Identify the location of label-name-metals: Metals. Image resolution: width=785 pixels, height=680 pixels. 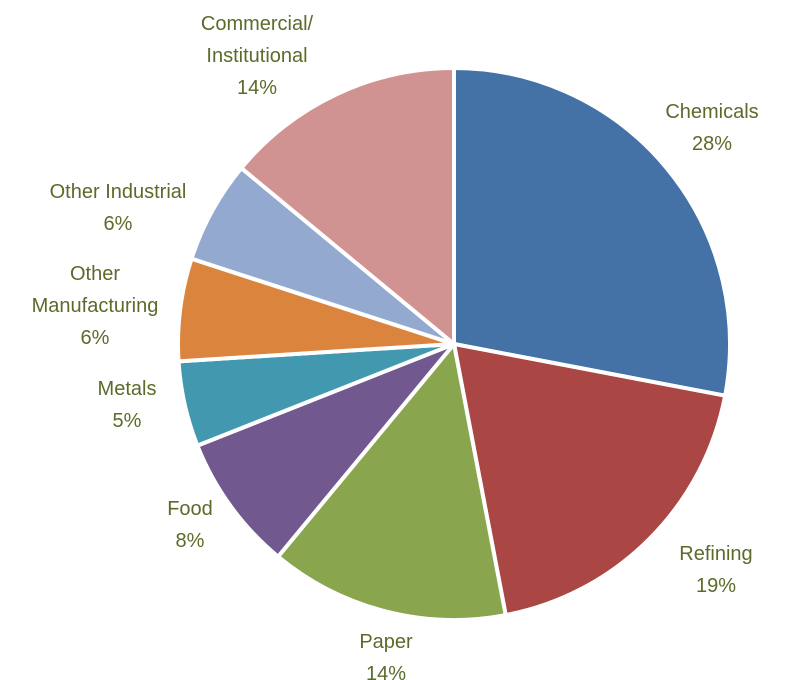
(127, 389).